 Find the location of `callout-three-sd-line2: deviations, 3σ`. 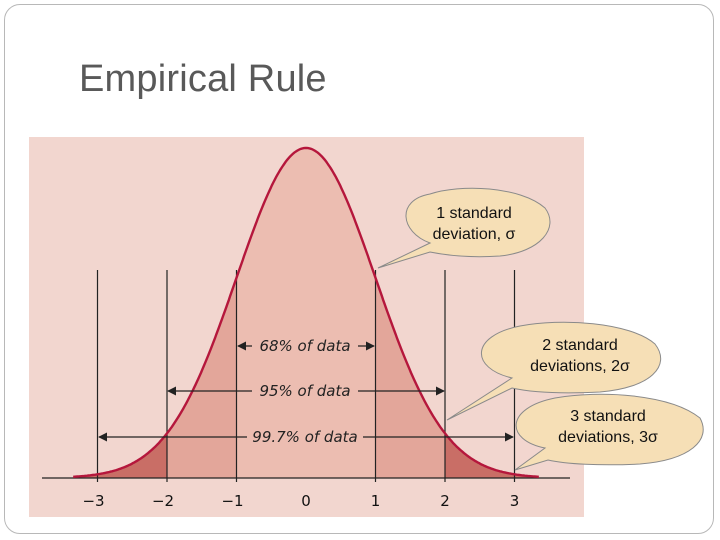

callout-three-sd-line2: deviations, 3σ is located at coordinates (608, 437).